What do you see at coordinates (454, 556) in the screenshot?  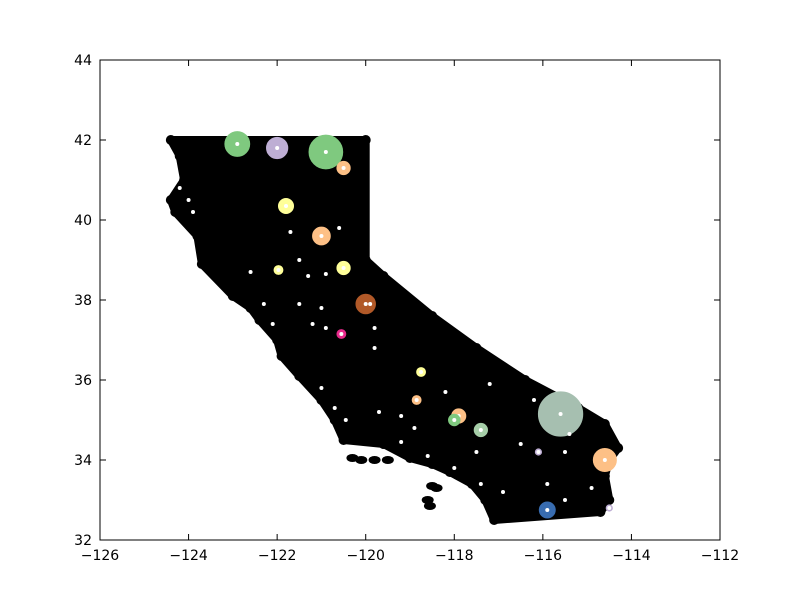 I see `x-tick-label: −118` at bounding box center [454, 556].